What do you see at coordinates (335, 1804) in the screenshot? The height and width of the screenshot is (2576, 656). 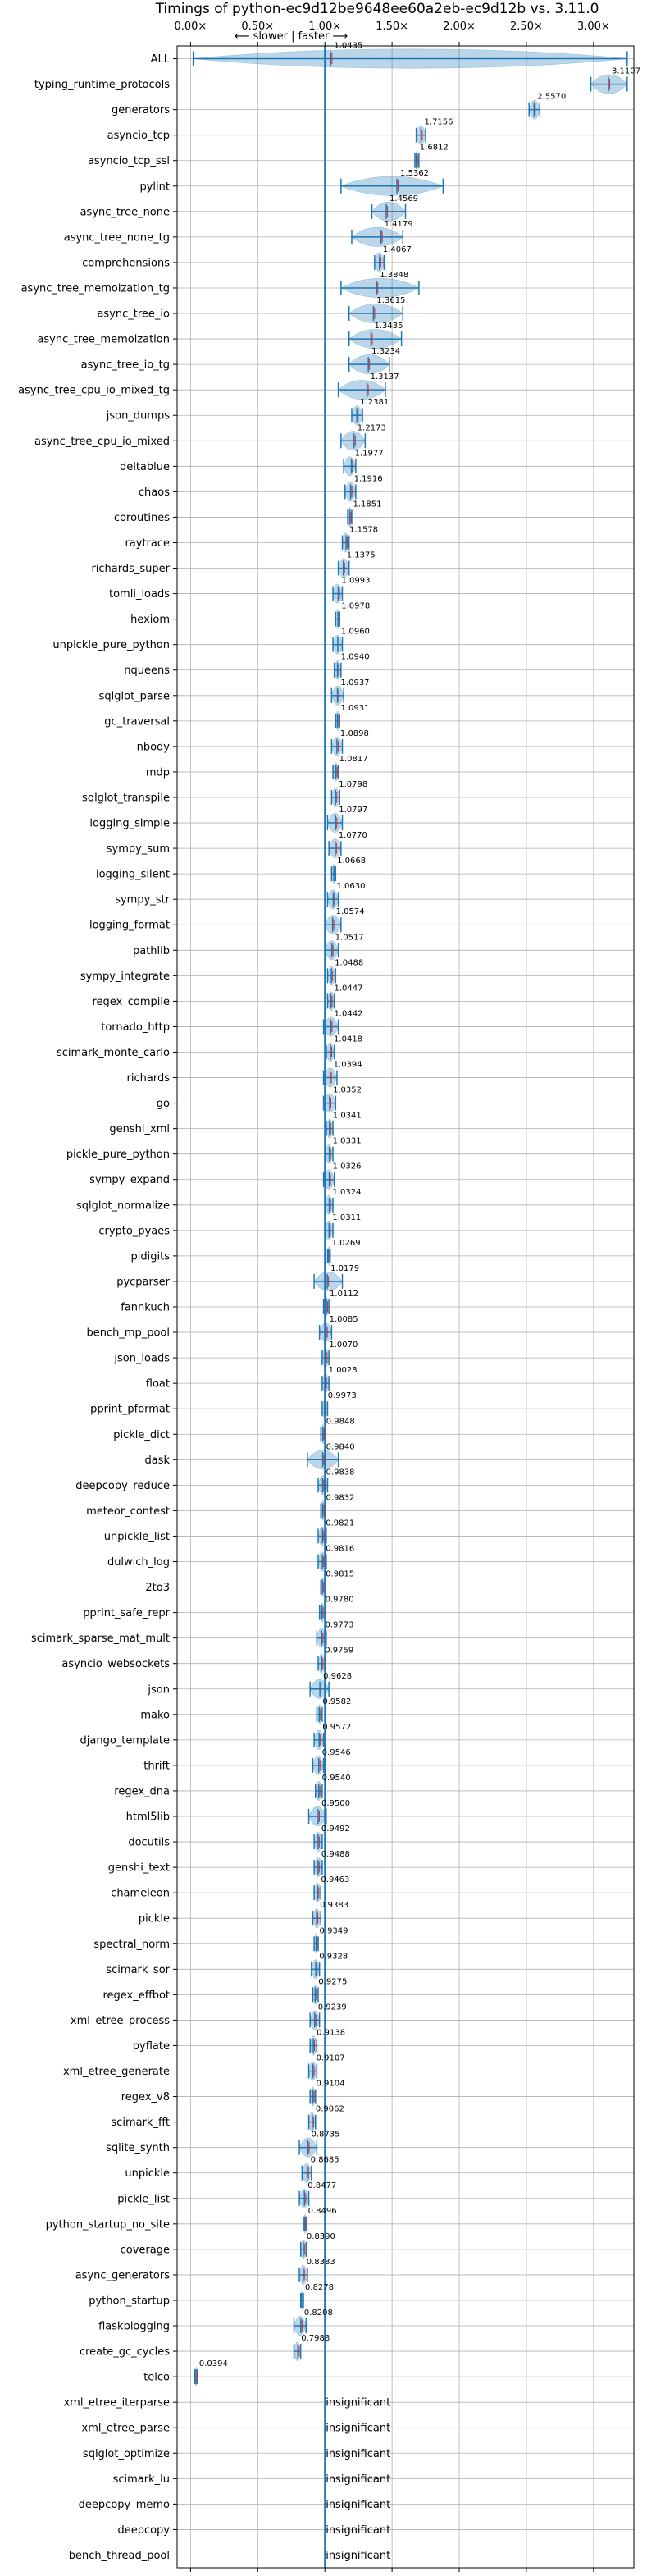 I see `value-label: 0.9500` at bounding box center [335, 1804].